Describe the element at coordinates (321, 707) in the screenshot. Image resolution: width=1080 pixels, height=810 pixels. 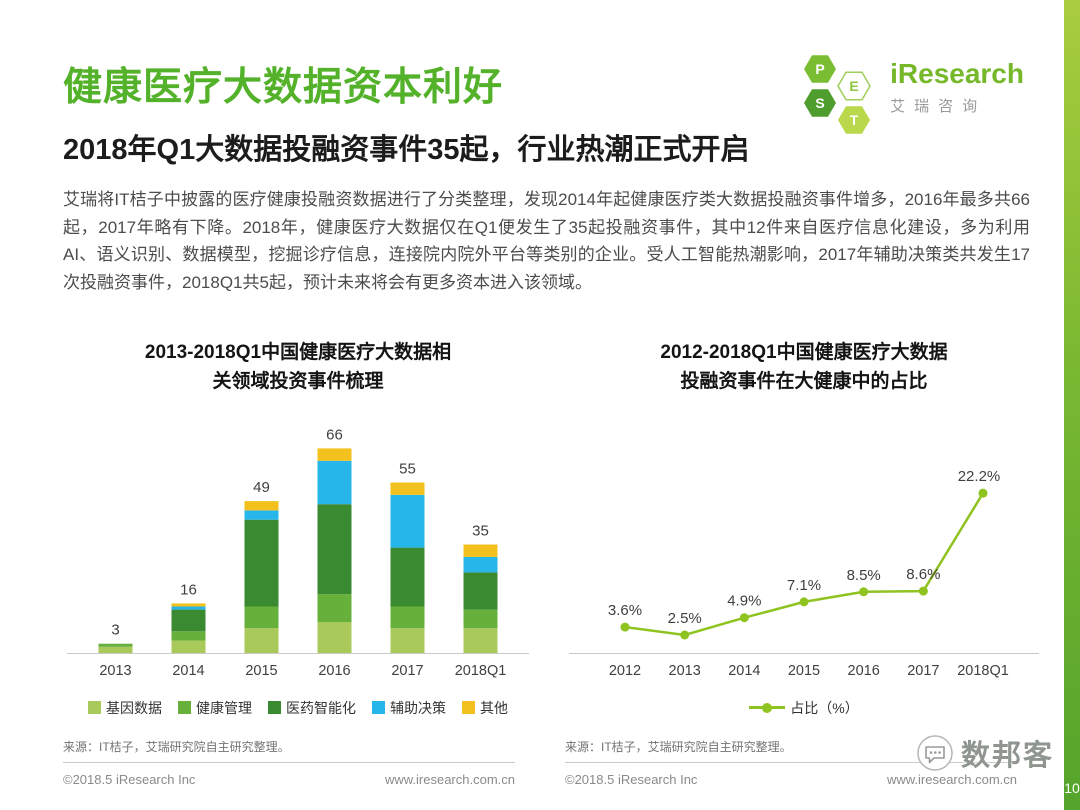
I see `legend-label: 医药智能化` at that location.